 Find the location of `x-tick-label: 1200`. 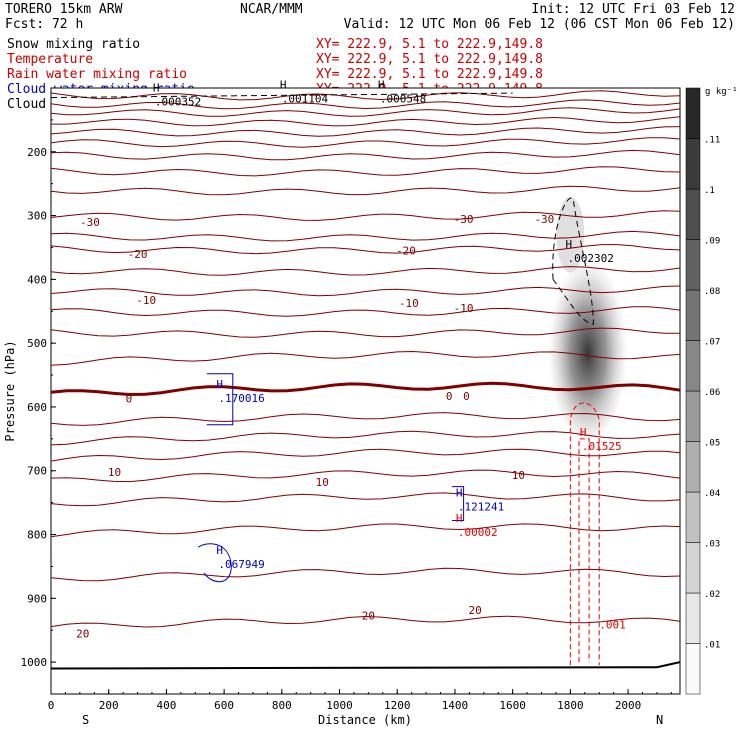

x-tick-label: 1200 is located at coordinates (397, 705).